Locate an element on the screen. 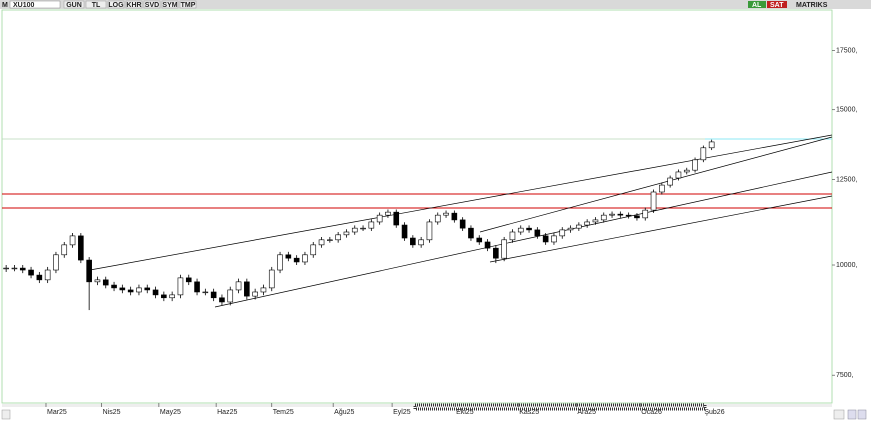  toolbar-button: LOG is located at coordinates (116, 5).